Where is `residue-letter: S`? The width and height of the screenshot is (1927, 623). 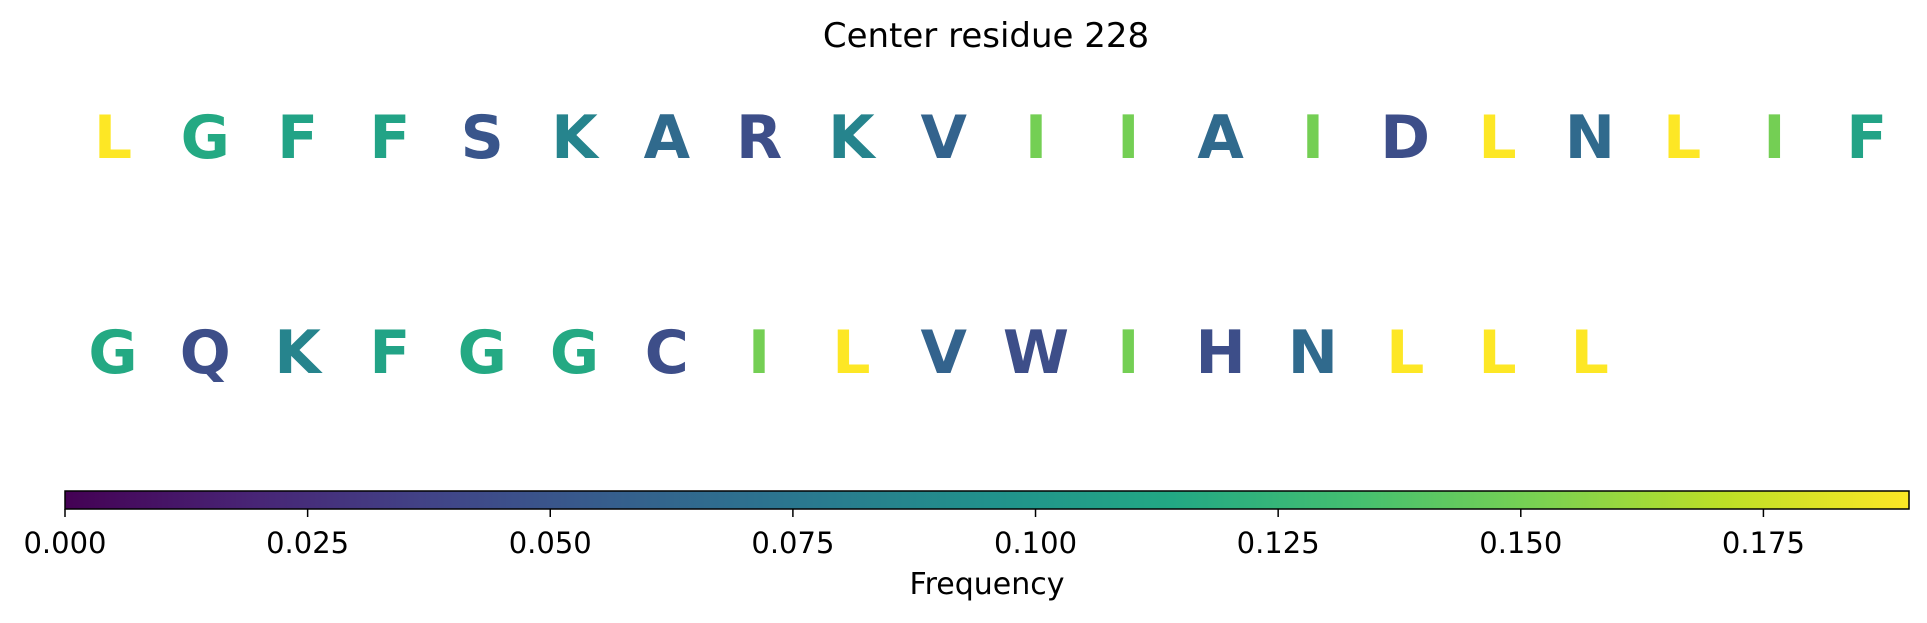
residue-letter: S is located at coordinates (482, 138).